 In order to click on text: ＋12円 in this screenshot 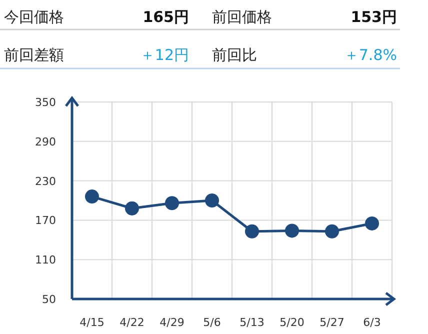, I will do `click(164, 55)`.